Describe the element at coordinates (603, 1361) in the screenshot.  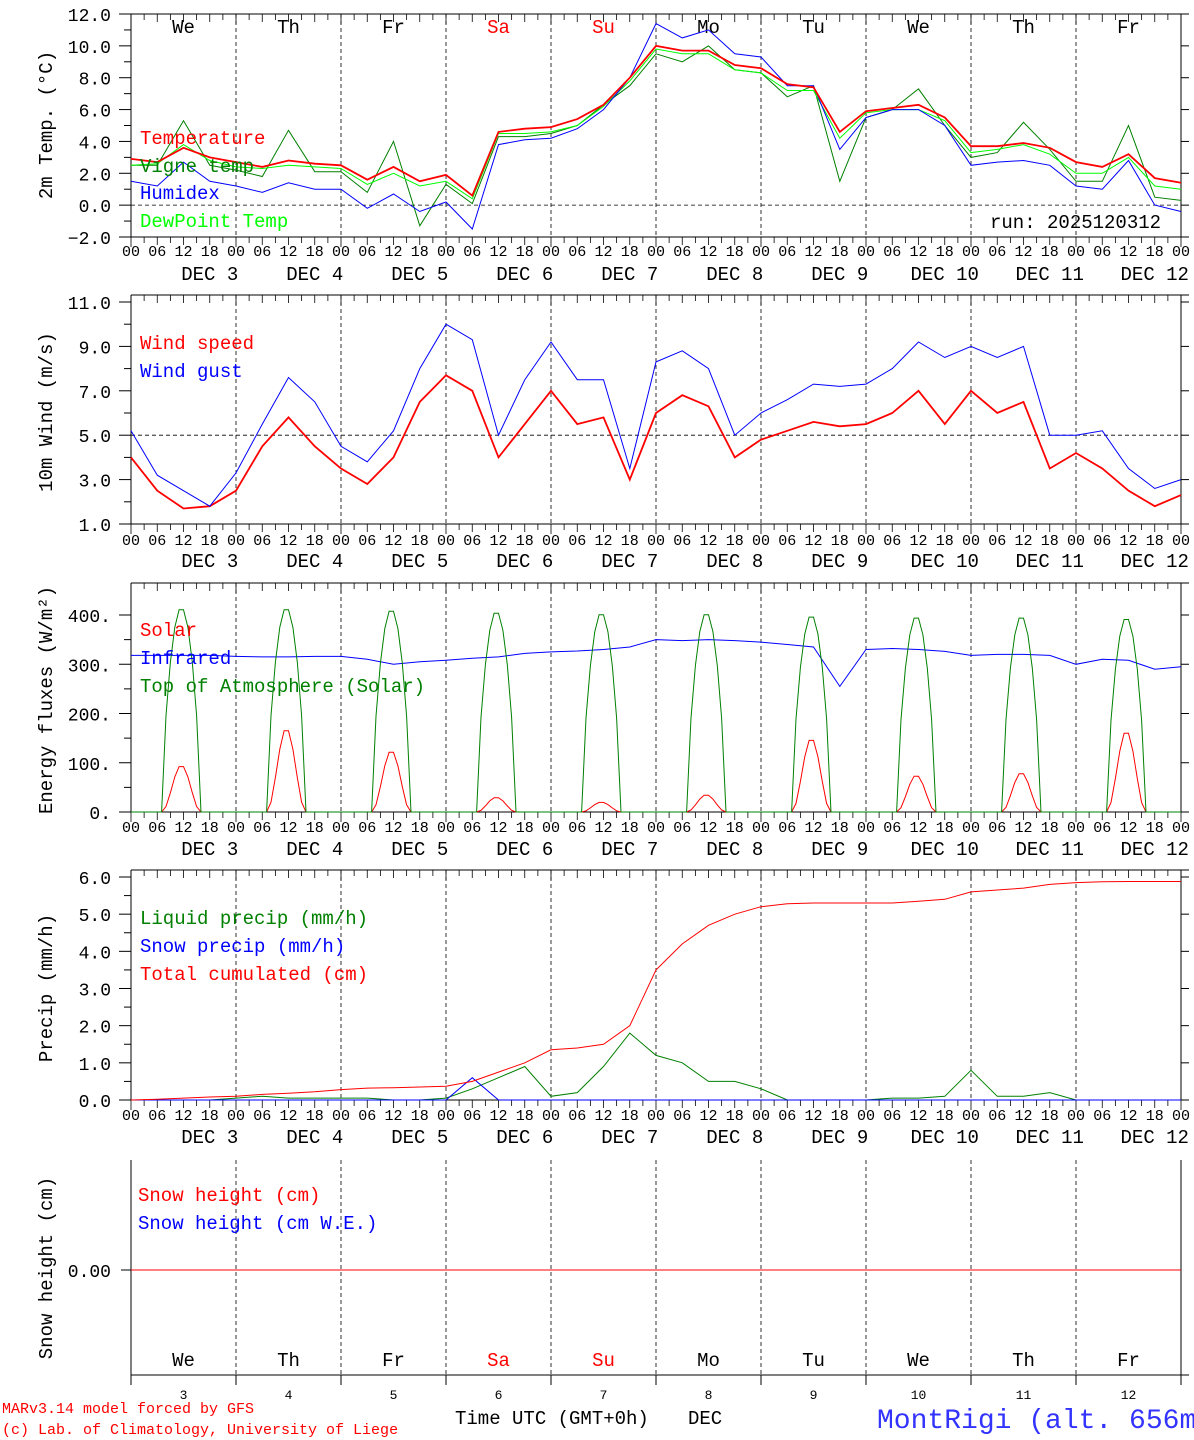
I see `day-name-label: Su` at that location.